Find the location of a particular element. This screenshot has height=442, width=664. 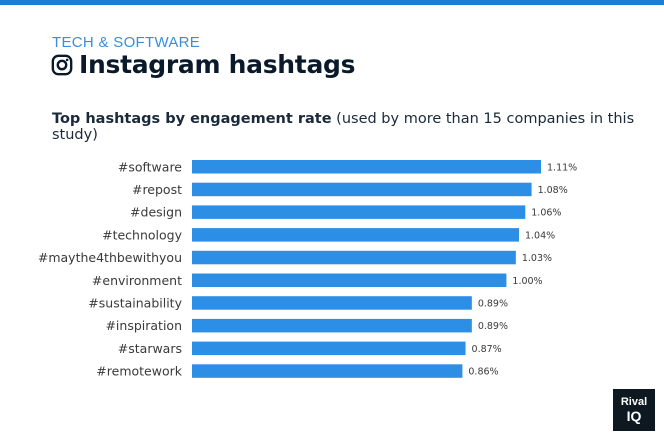

category-label: TECH & SOFTWARE is located at coordinates (126, 42).